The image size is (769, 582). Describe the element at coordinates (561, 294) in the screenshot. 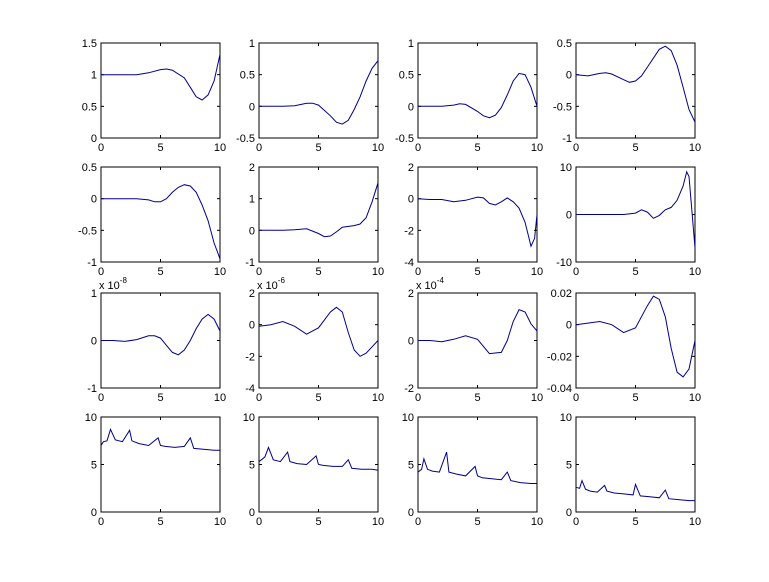

I see `y-tick-label: 0.02` at that location.